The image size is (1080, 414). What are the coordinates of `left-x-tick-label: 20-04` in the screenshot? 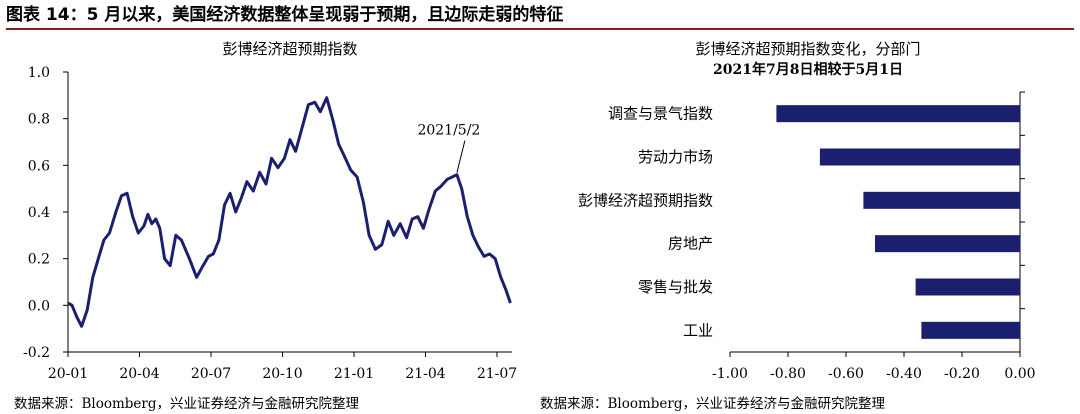 It's located at (139, 374).